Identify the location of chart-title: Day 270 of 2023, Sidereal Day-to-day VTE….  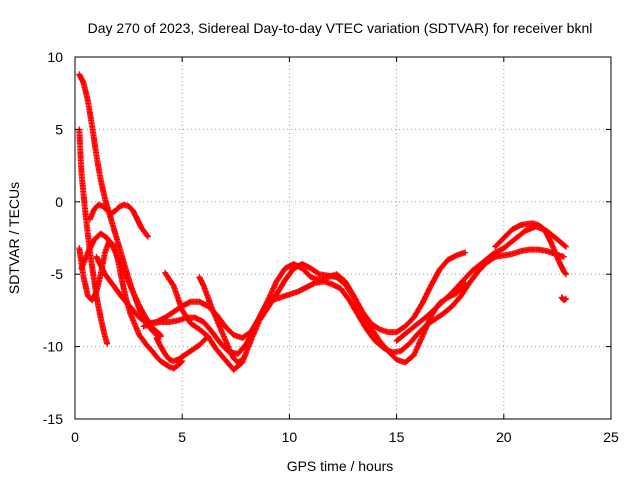
(340, 28).